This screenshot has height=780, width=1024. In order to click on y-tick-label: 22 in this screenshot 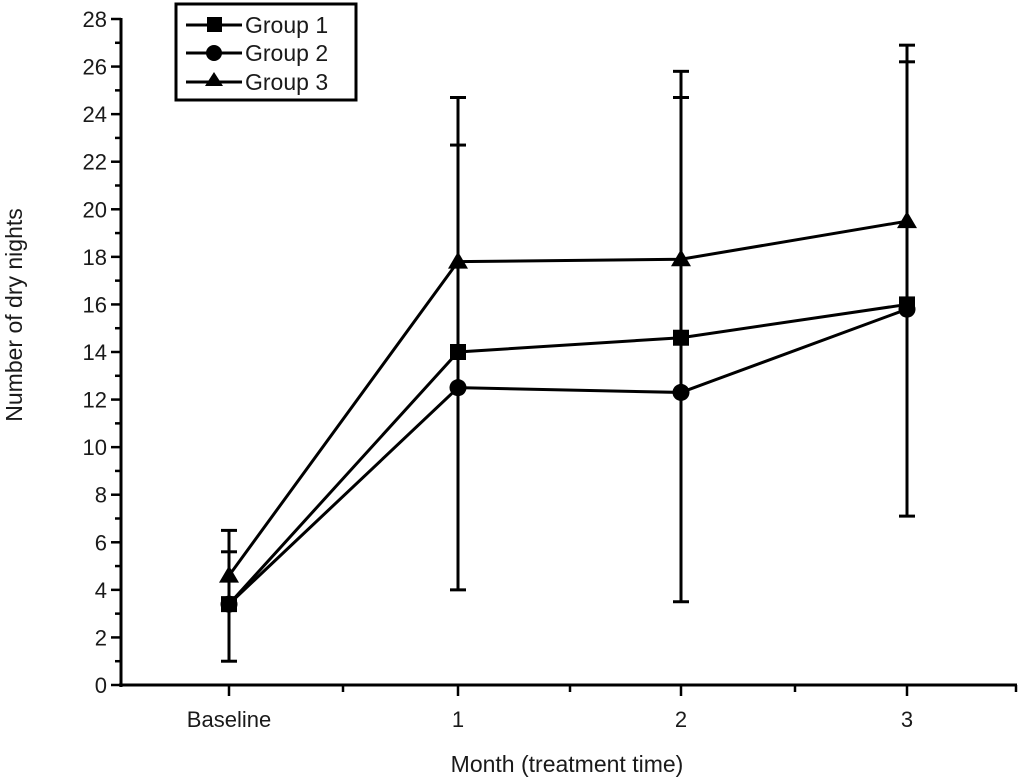, I will do `click(95, 162)`.